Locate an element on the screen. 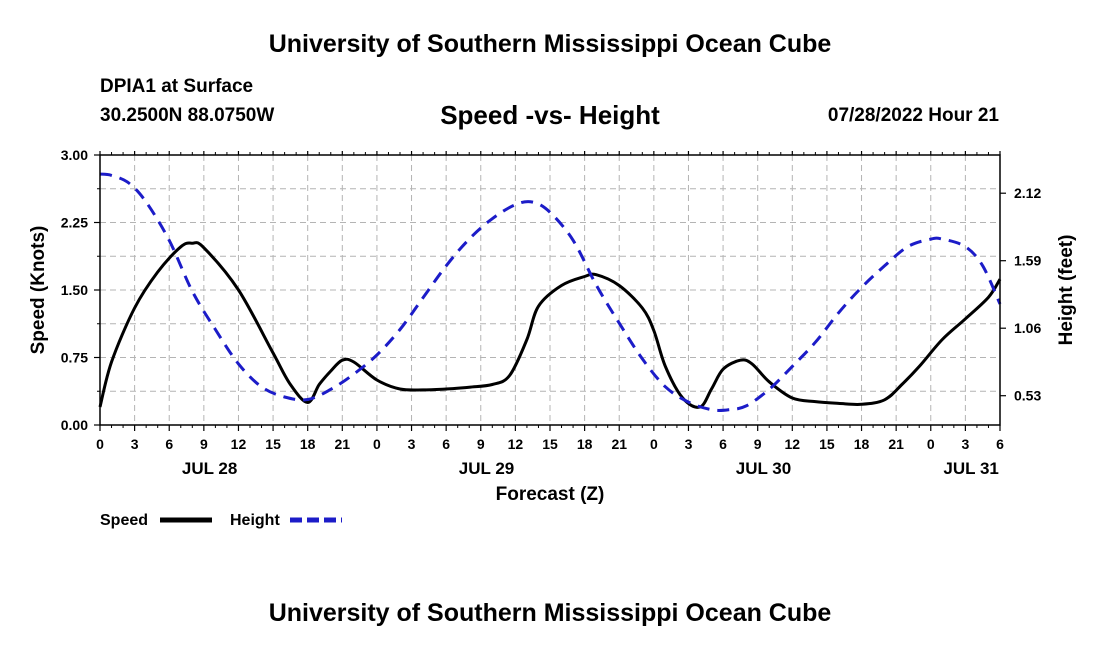 The height and width of the screenshot is (650, 1100). legend: Speed Height is located at coordinates (221, 520).